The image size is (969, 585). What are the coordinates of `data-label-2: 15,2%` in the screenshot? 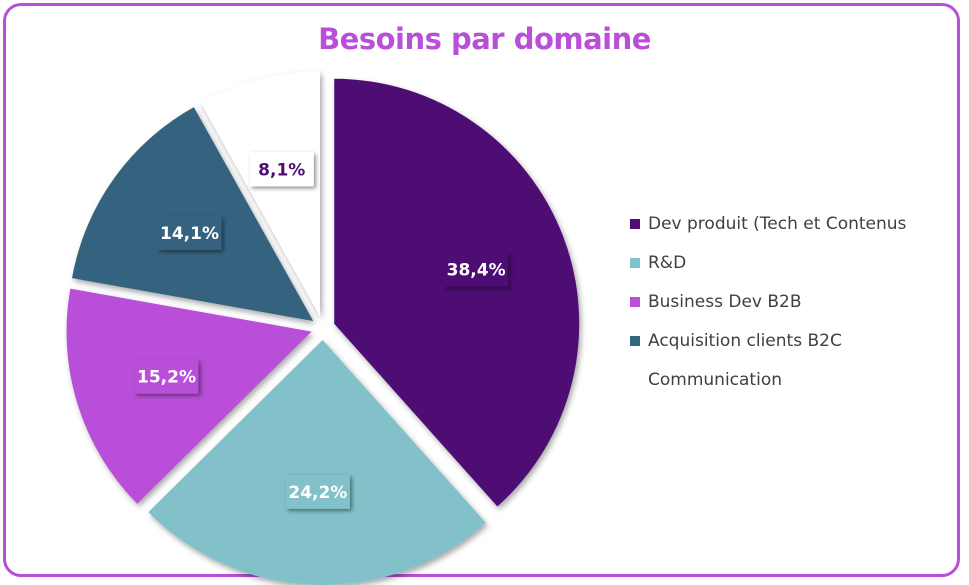 It's located at (166, 378).